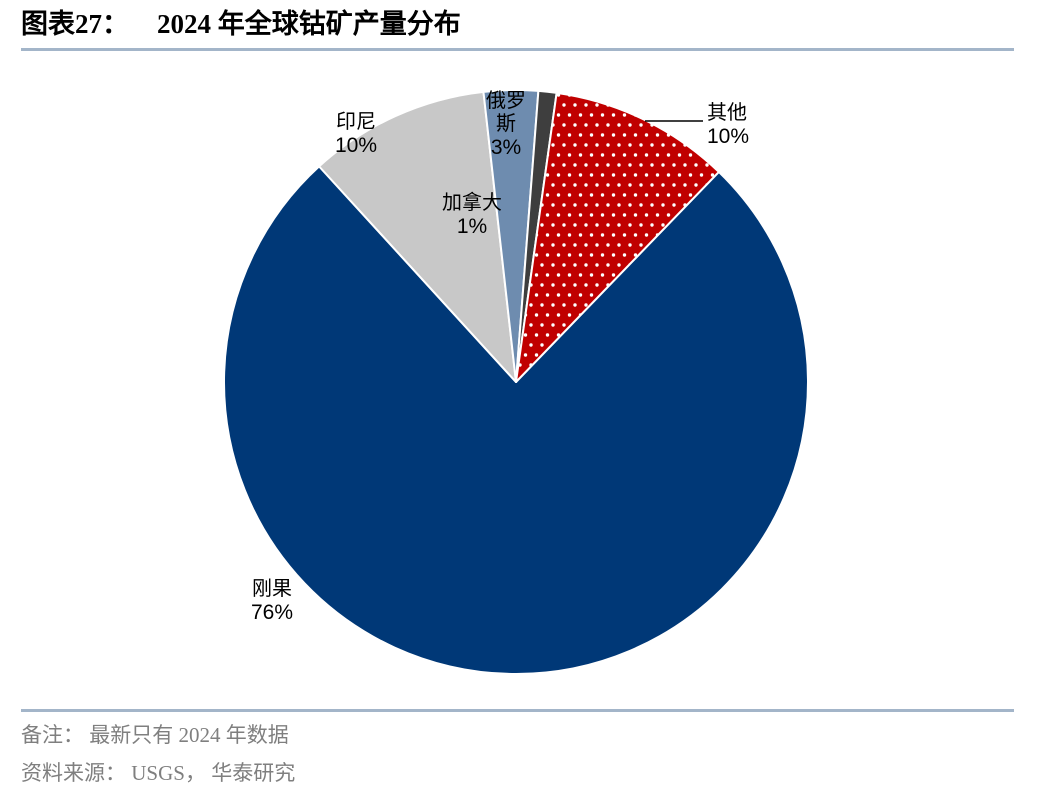 This screenshot has width=1048, height=804. What do you see at coordinates (75, 24) in the screenshot?
I see `chart-number-label: 图表27：` at bounding box center [75, 24].